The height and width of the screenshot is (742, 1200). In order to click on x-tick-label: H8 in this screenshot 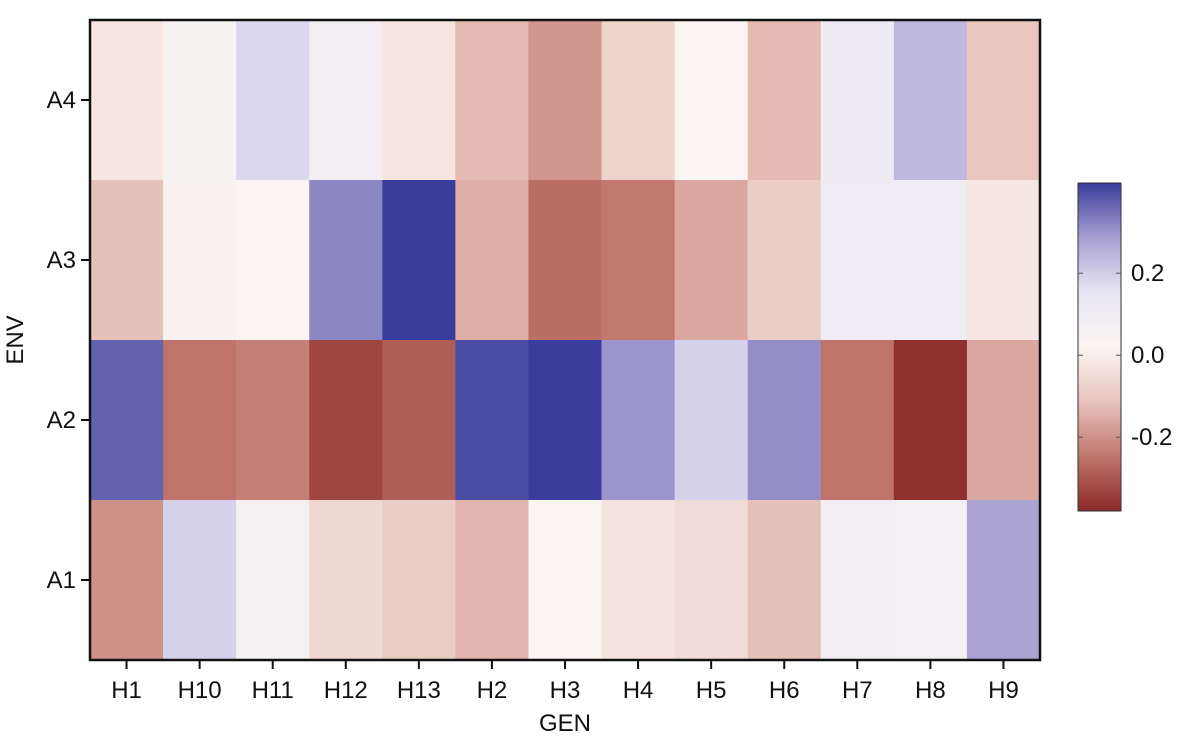, I will do `click(930, 690)`.